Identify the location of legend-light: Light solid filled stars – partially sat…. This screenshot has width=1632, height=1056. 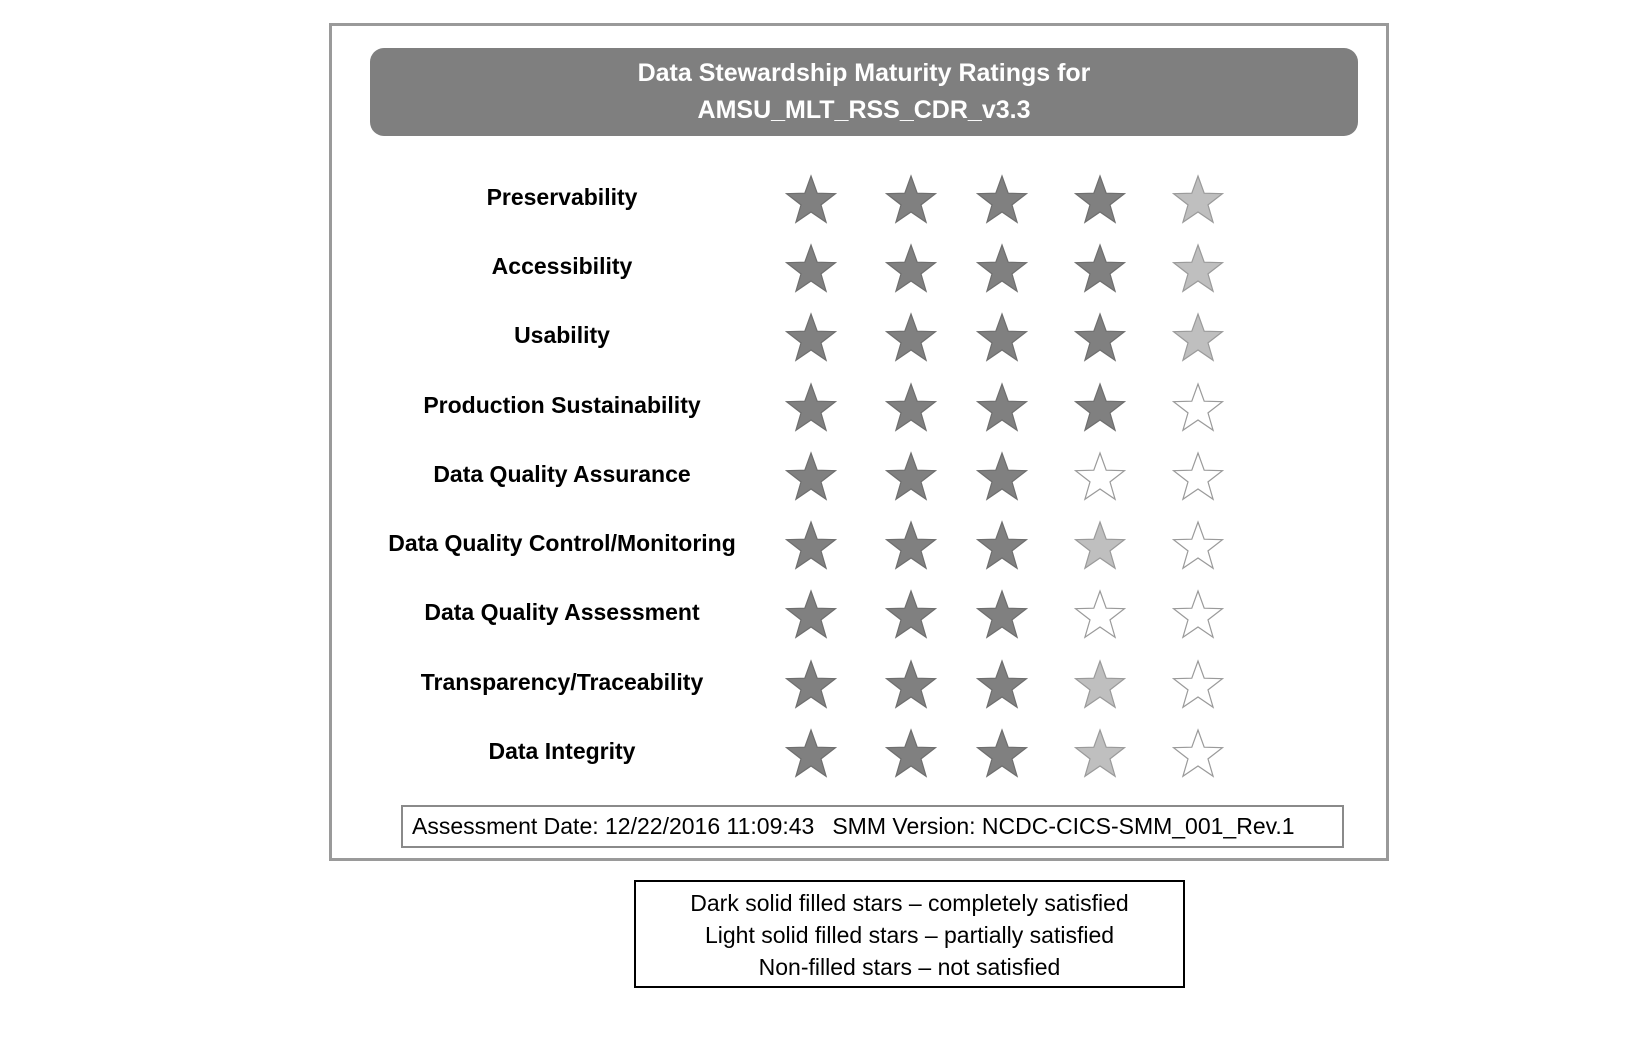
(909, 935).